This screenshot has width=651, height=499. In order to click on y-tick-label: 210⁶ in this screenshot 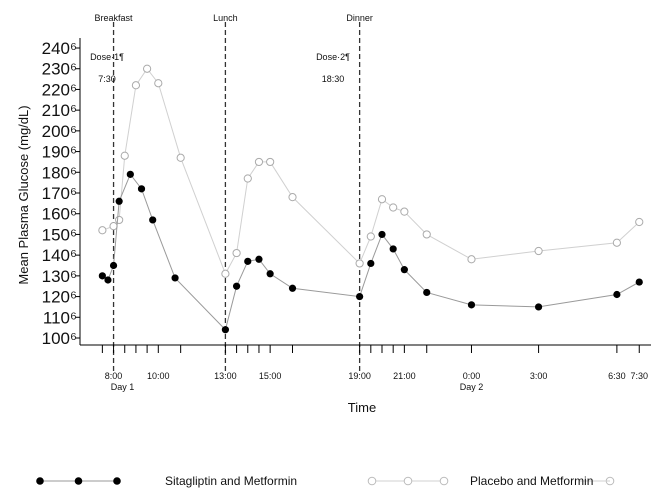, I will do `click(59, 110)`.